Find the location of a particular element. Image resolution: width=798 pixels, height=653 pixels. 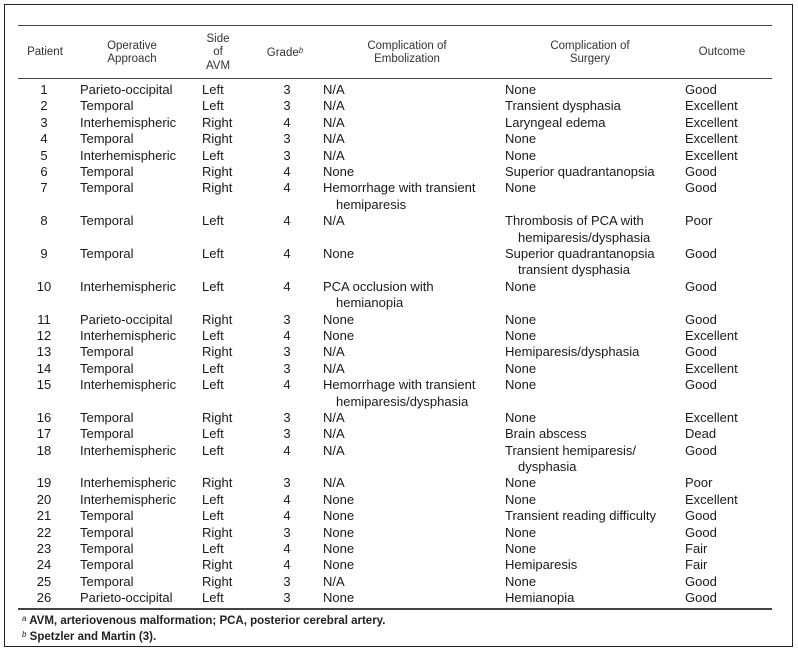

header-side: Side of AVM is located at coordinates (218, 53).